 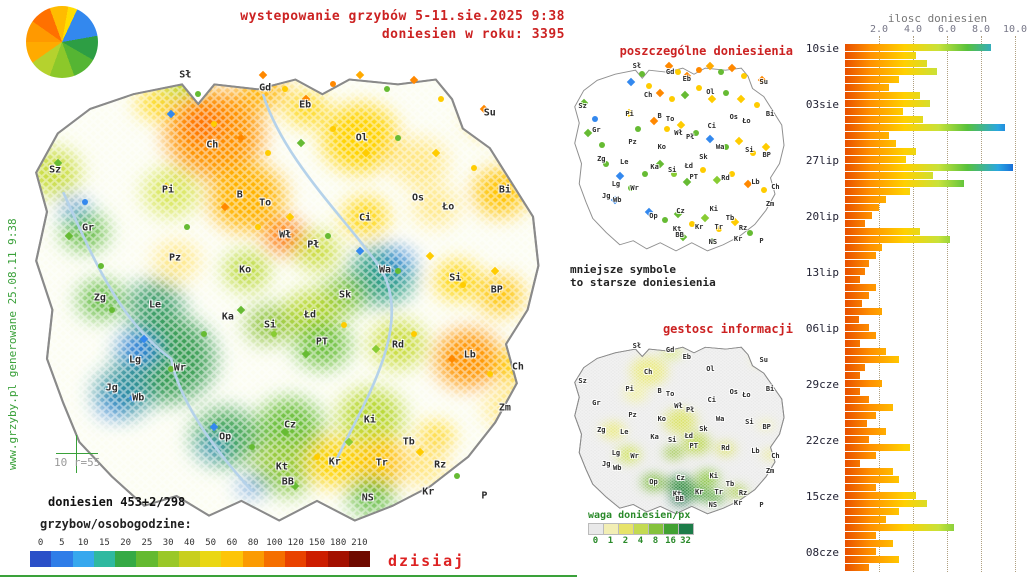 What do you see at coordinates (643, 282) in the screenshot?
I see `reports-map-caption-line2: to starsze doniesienia` at bounding box center [643, 282].